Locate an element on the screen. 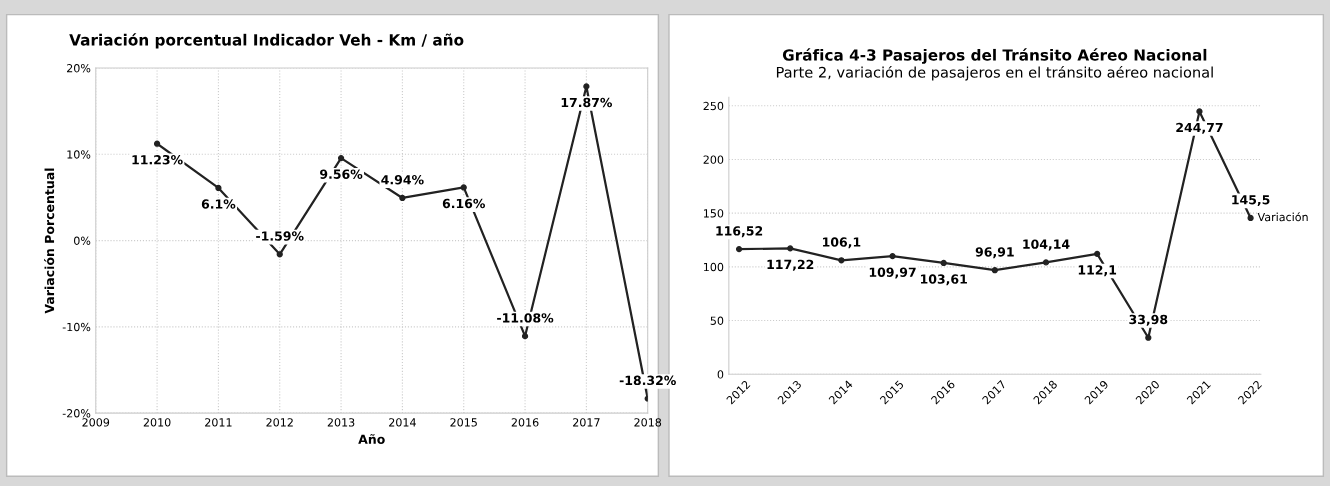  x-tick-label: 2013 is located at coordinates (341, 422).